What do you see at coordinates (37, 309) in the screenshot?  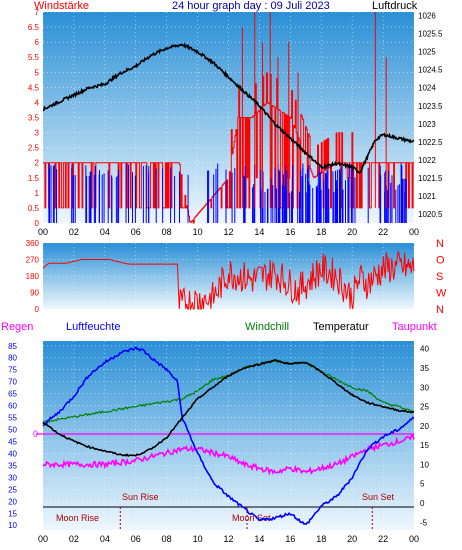 I see `direction-tick-label: 0` at bounding box center [37, 309].